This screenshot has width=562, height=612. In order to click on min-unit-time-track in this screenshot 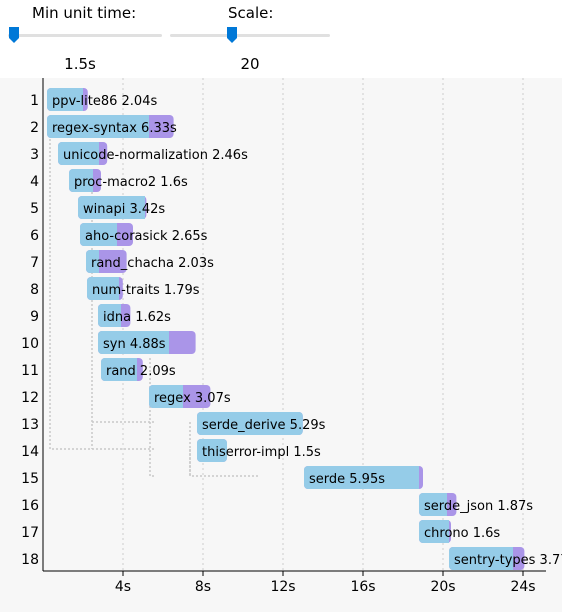, I will do `click(85, 35)`.